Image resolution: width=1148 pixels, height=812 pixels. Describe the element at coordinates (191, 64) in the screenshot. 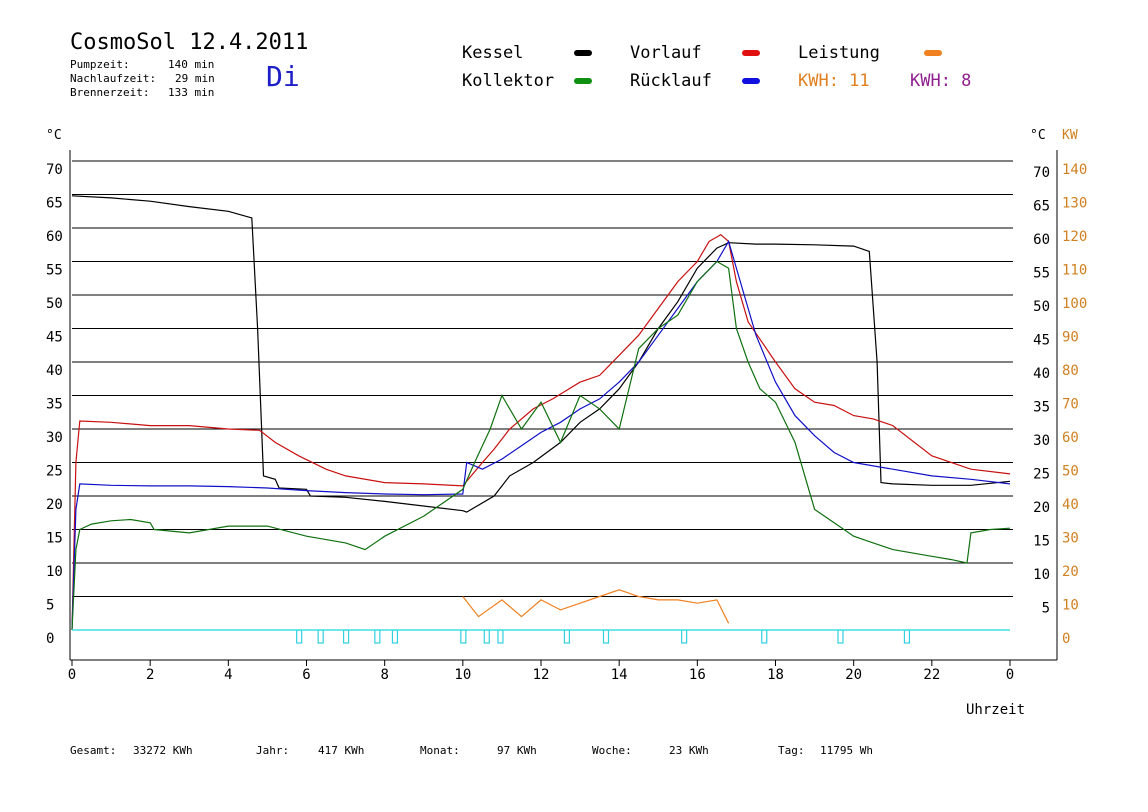

I see `stat-pumpzeit-value: 140 min` at that location.